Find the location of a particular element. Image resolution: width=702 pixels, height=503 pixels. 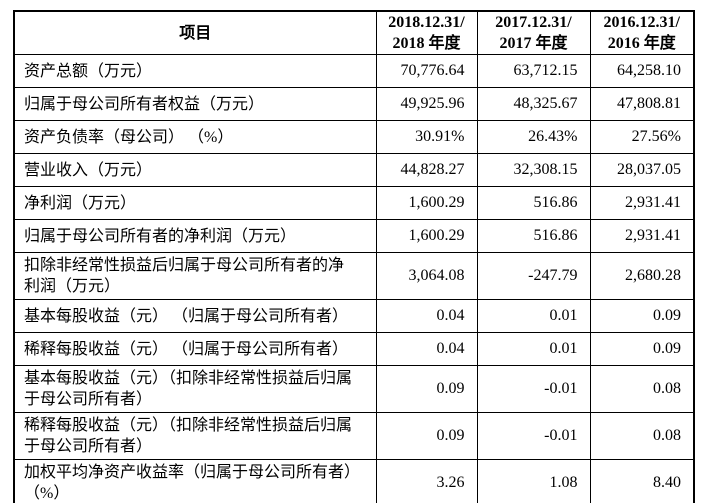

value-2016: 47,808.81 is located at coordinates (642, 104).